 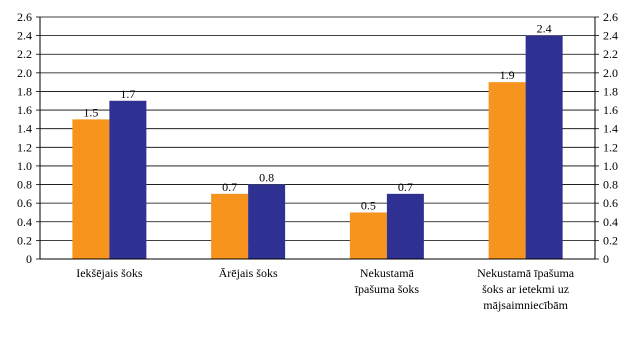 What do you see at coordinates (24, 240) in the screenshot?
I see `y-tick-label-left: 0.2` at bounding box center [24, 240].